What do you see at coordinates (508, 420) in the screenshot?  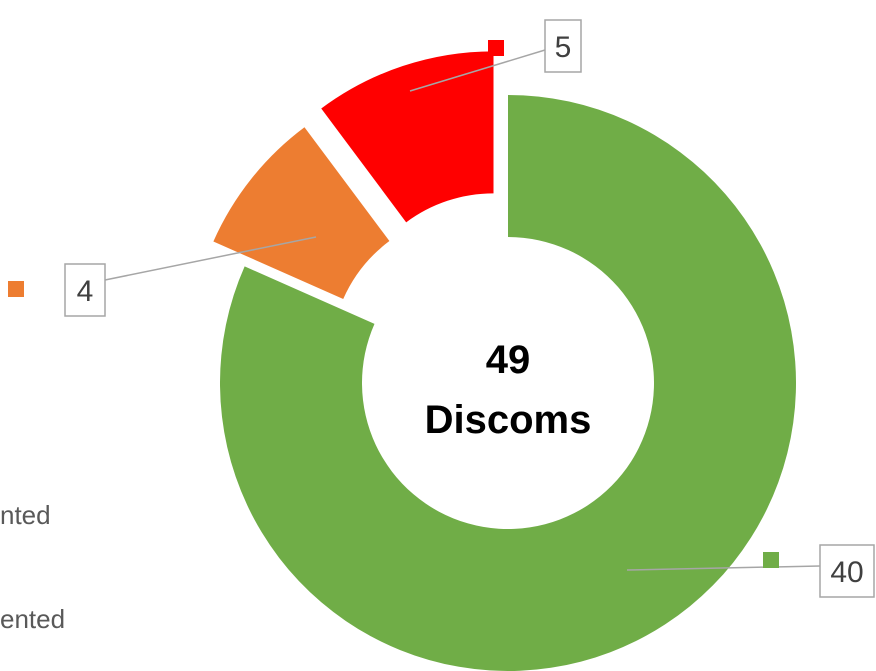 I see `center-label-line-2: Discoms` at bounding box center [508, 420].